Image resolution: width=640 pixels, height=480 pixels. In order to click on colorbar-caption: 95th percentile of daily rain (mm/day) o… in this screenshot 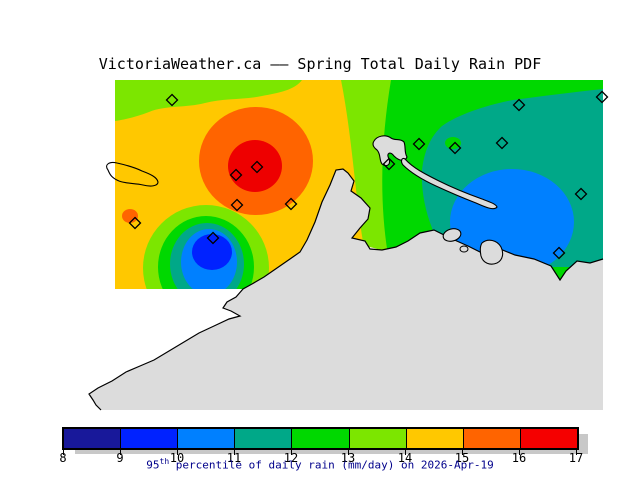, I will do `click(320, 464)`.